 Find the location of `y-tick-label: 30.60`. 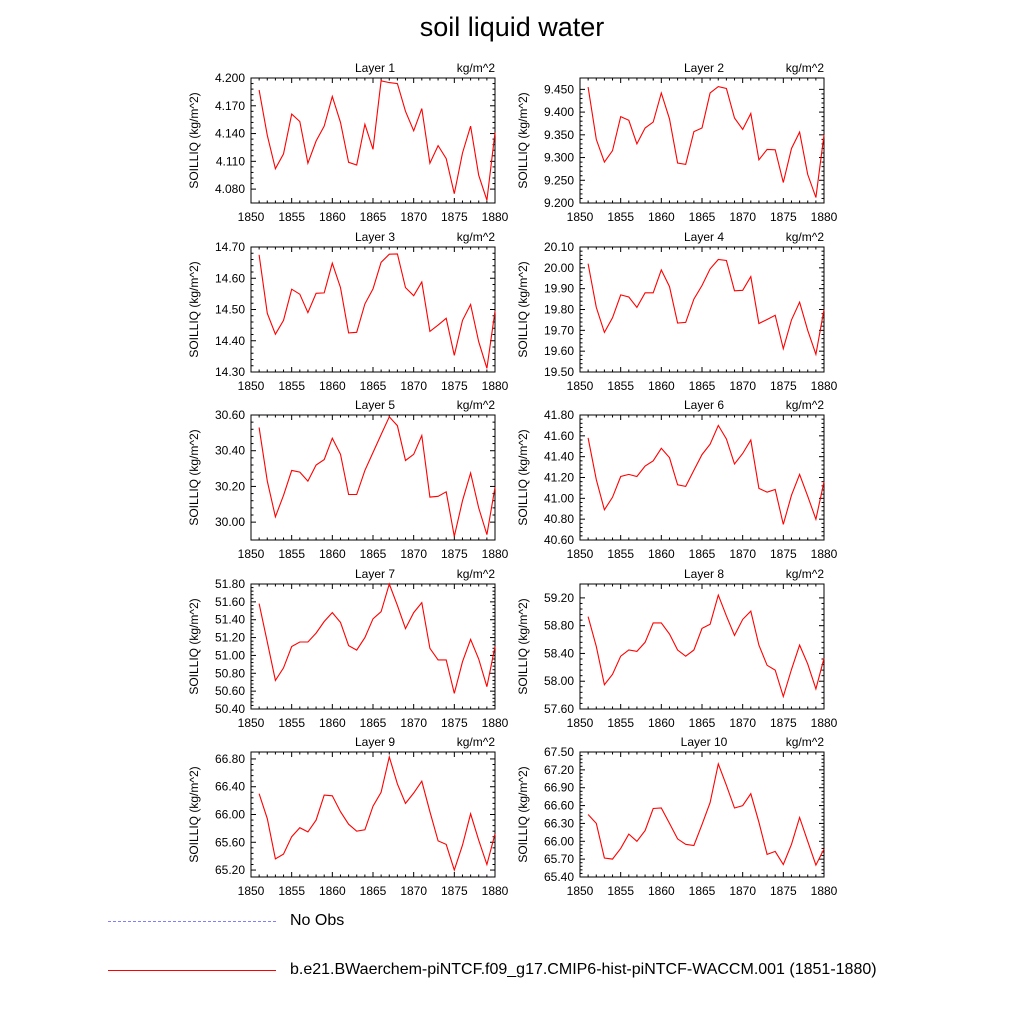

y-tick-label: 30.60 is located at coordinates (230, 415).